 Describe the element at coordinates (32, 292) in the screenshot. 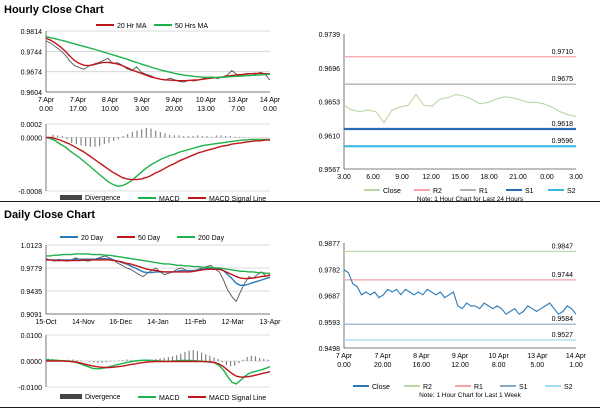

I see `y-tick-label: 0.9435` at that location.